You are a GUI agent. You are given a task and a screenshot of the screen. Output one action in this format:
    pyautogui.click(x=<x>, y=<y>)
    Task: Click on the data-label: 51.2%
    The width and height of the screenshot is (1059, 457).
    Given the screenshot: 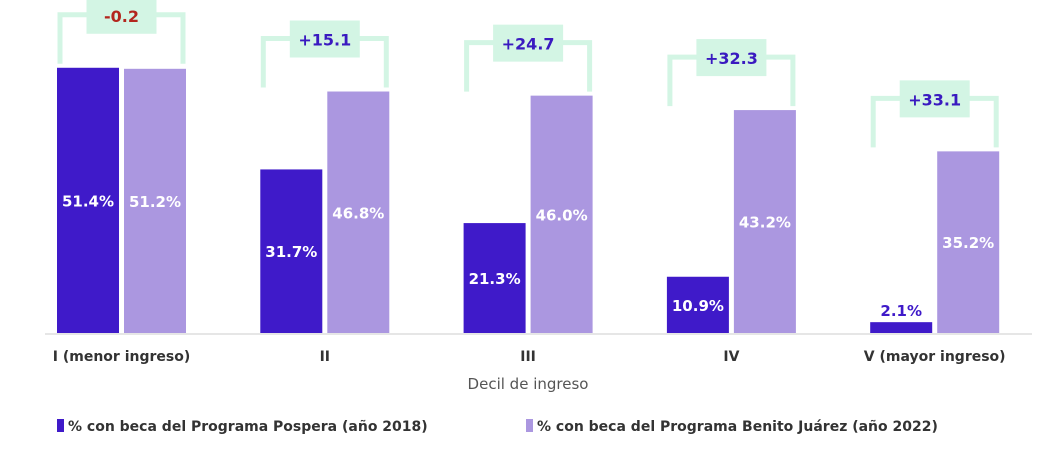 What is the action you would take?
    pyautogui.click(x=155, y=202)
    